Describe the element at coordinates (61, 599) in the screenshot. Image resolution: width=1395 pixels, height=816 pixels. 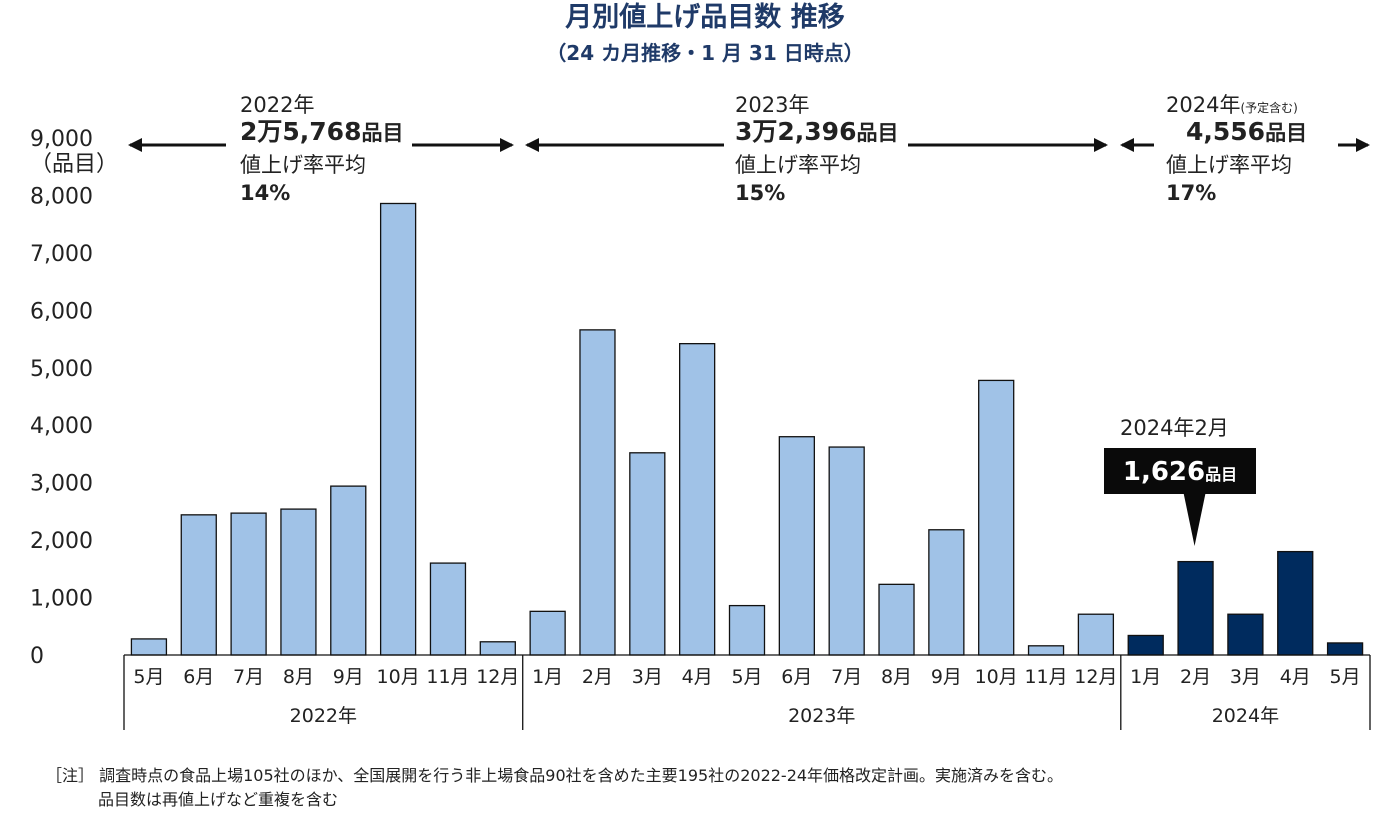
I see `y-tick-label: 1,000` at that location.